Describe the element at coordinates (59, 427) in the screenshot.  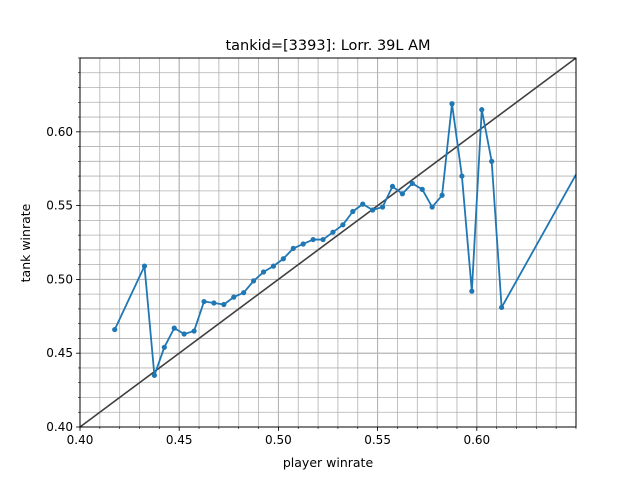
I see `y-tick-label: 0.40` at that location.